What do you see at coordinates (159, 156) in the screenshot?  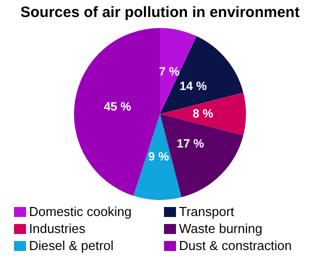 I see `data-label: 9 %` at bounding box center [159, 156].